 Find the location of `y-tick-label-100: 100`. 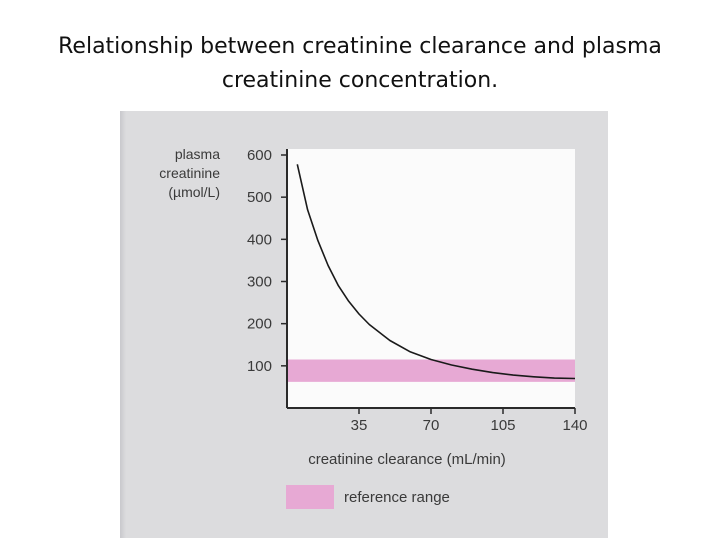

y-tick-label-100: 100 is located at coordinates (259, 366).